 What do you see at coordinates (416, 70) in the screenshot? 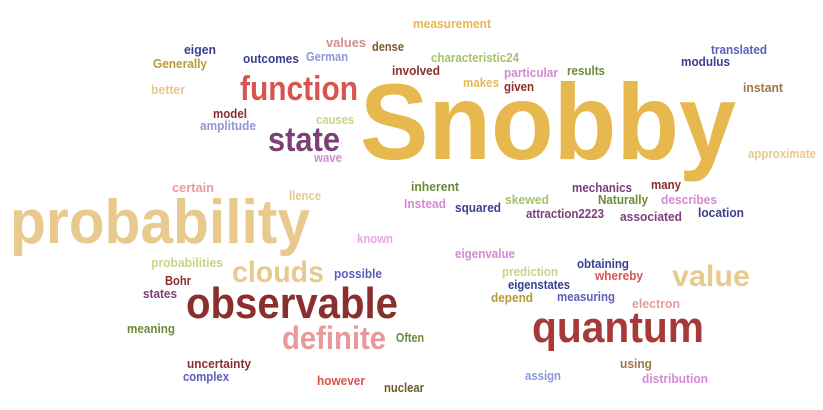
I see `word-involved: involved` at bounding box center [416, 70].